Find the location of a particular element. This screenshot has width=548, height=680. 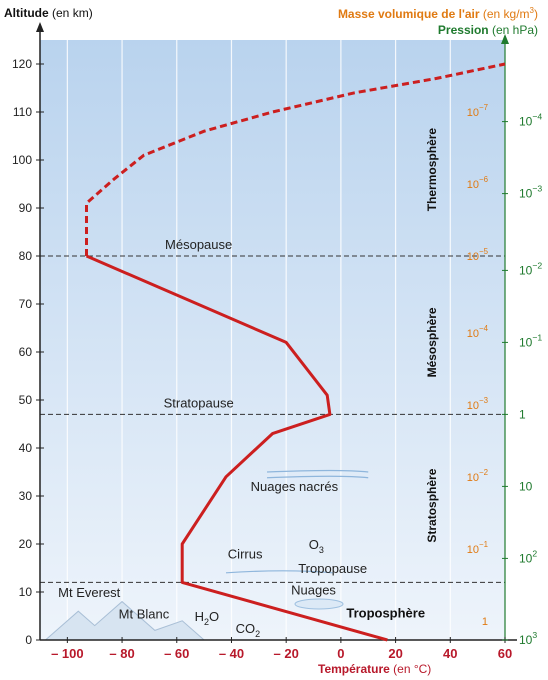

mountains is located at coordinates (125, 620).